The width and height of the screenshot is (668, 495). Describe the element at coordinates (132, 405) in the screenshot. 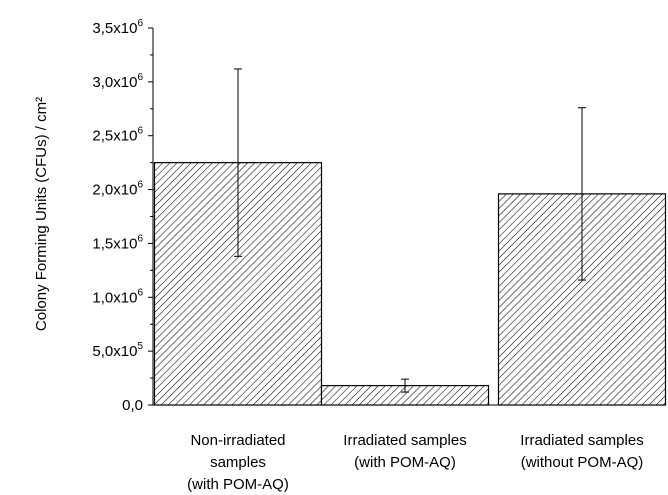

I see `y-tick-label: 0,0` at that location.